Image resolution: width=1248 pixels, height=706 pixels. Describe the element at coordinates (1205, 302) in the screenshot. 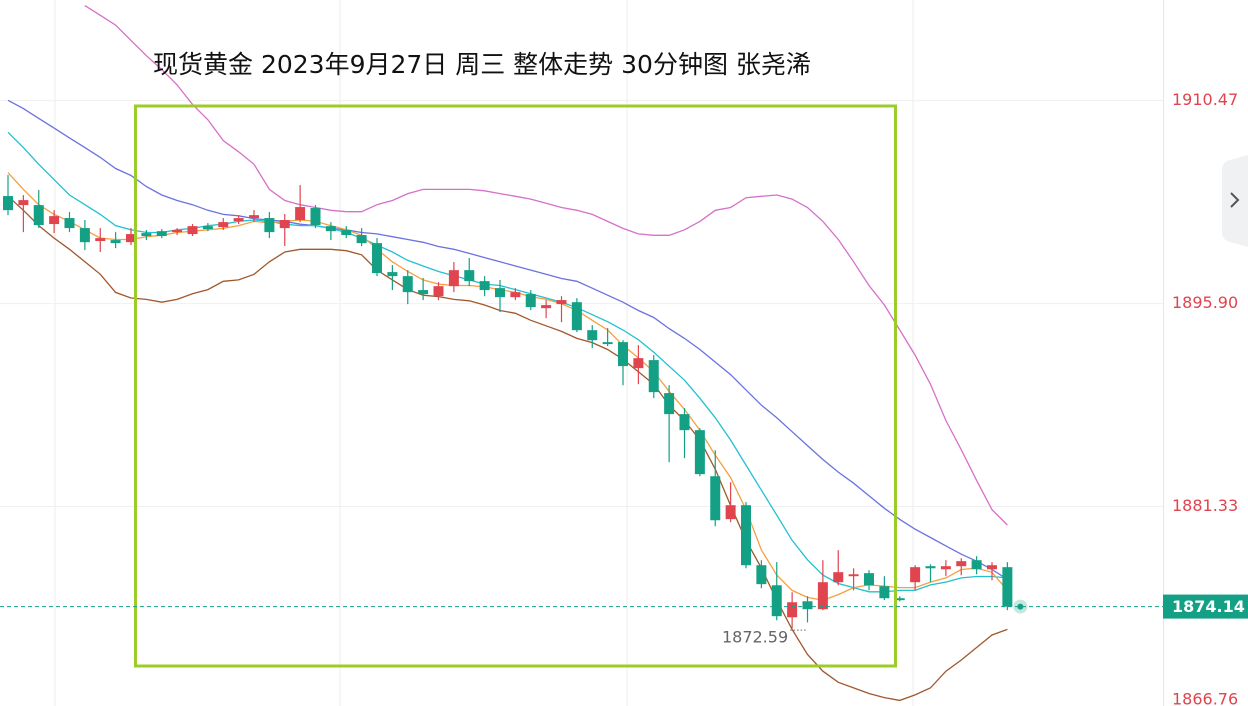

I see `y-tick-label: 1895.90` at that location.